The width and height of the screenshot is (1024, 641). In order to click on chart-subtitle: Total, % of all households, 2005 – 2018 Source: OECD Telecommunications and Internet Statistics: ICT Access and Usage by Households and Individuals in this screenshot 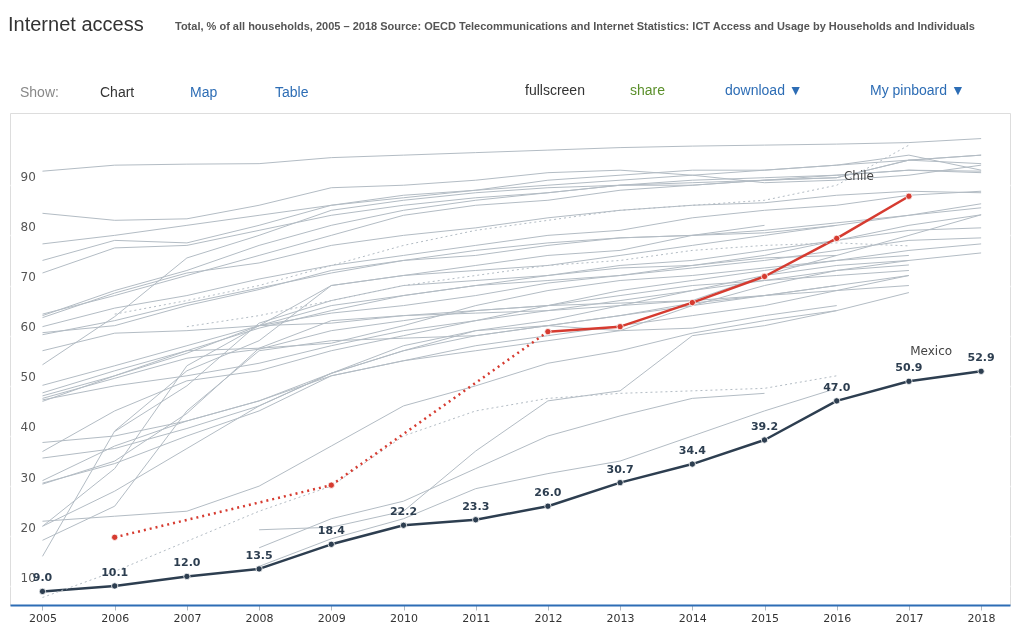, I will do `click(575, 26)`.